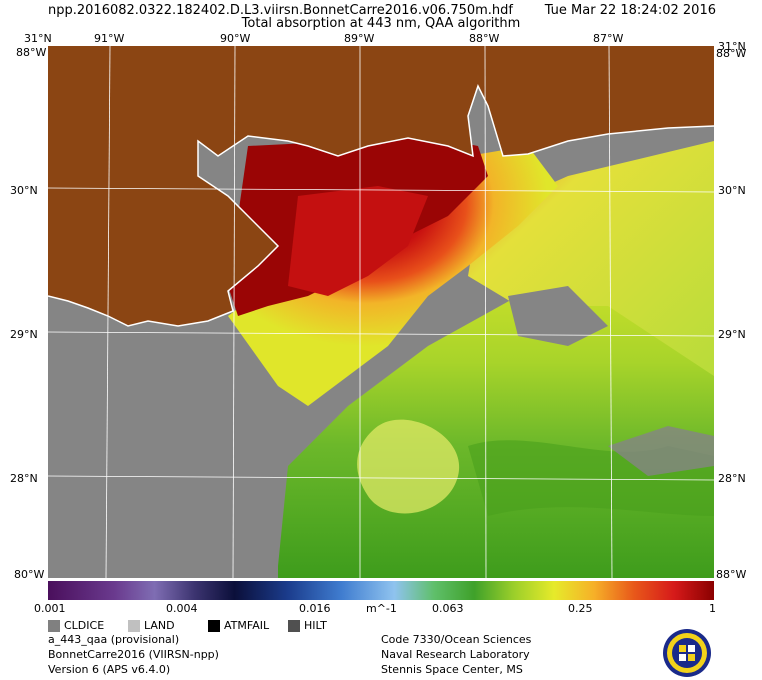 This screenshot has width=762, height=680. Describe the element at coordinates (235, 38) in the screenshot. I see `lon-label: 90°W` at that location.